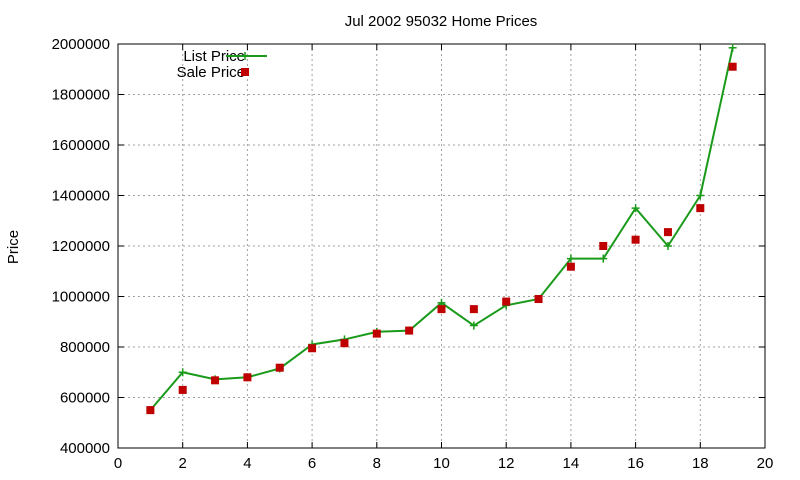 The height and width of the screenshot is (480, 800). I want to click on x-tick-label: 2, so click(183, 463).